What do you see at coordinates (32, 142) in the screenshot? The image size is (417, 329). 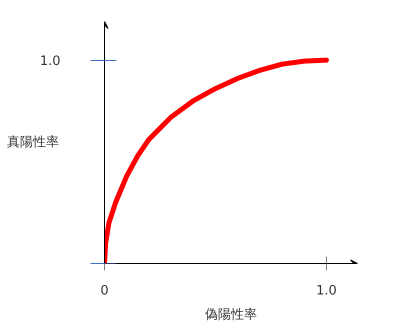 I see `y-axis-title: 真陽性率` at bounding box center [32, 142].